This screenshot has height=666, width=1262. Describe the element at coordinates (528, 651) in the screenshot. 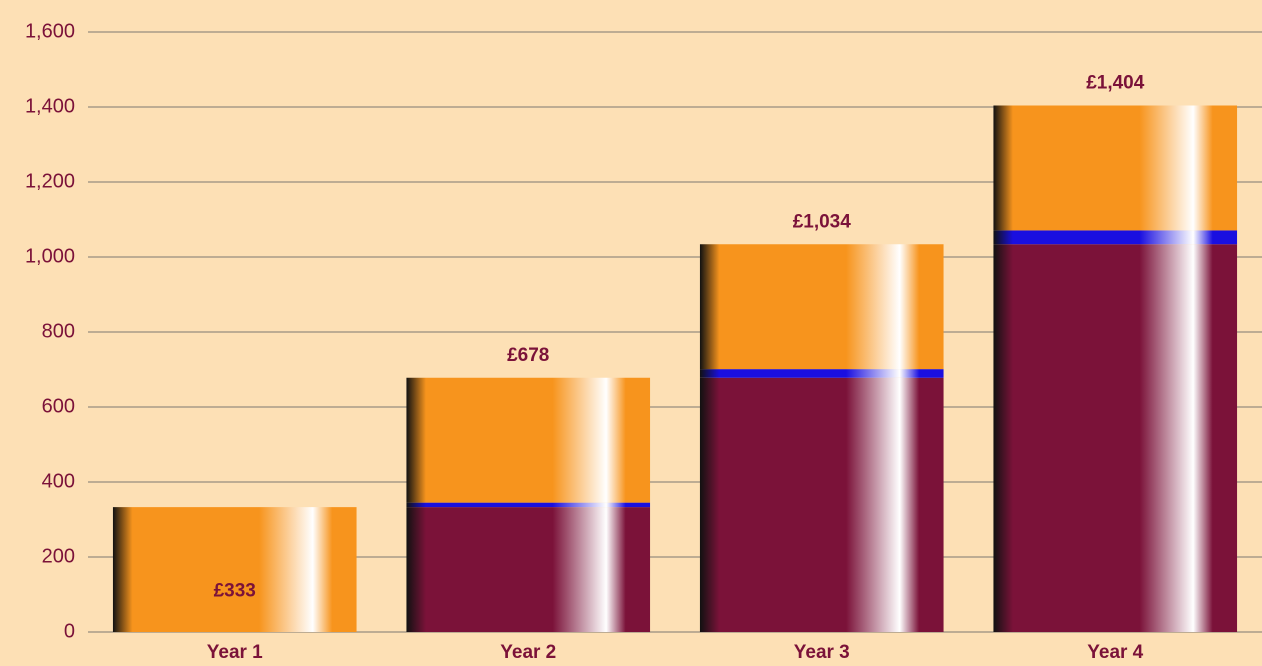

I see `x-tick-label: Year 2` at that location.